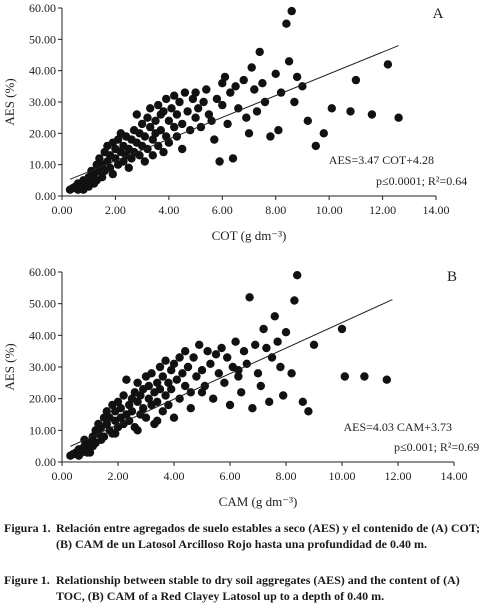 The height and width of the screenshot is (606, 488). I want to click on panel-a-equation: AES=3.47 COT+4.28, so click(381, 160).